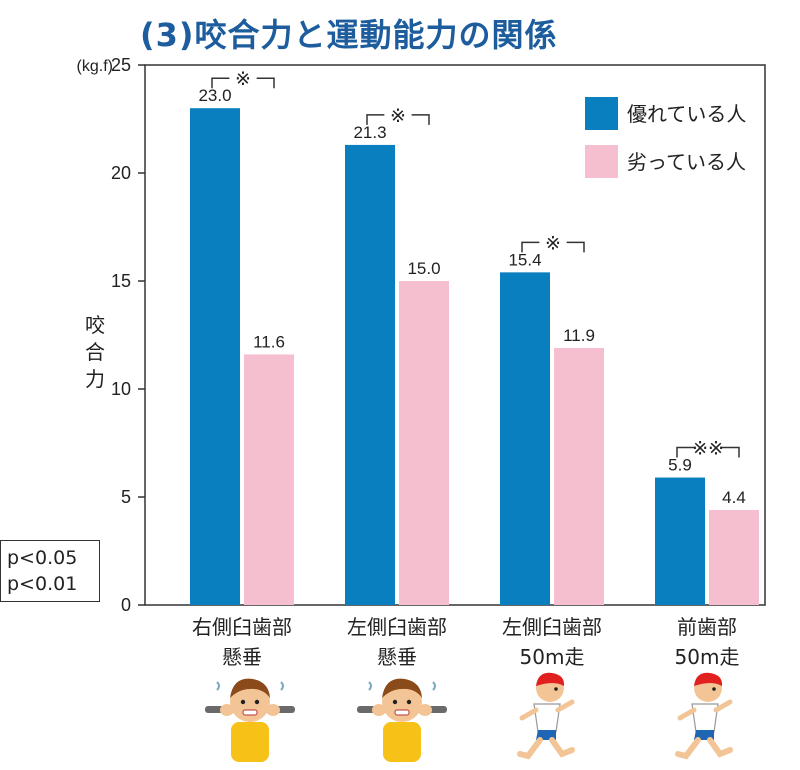  I want to click on x-category-label: 右側臼歯部 懸垂, so click(242, 642).